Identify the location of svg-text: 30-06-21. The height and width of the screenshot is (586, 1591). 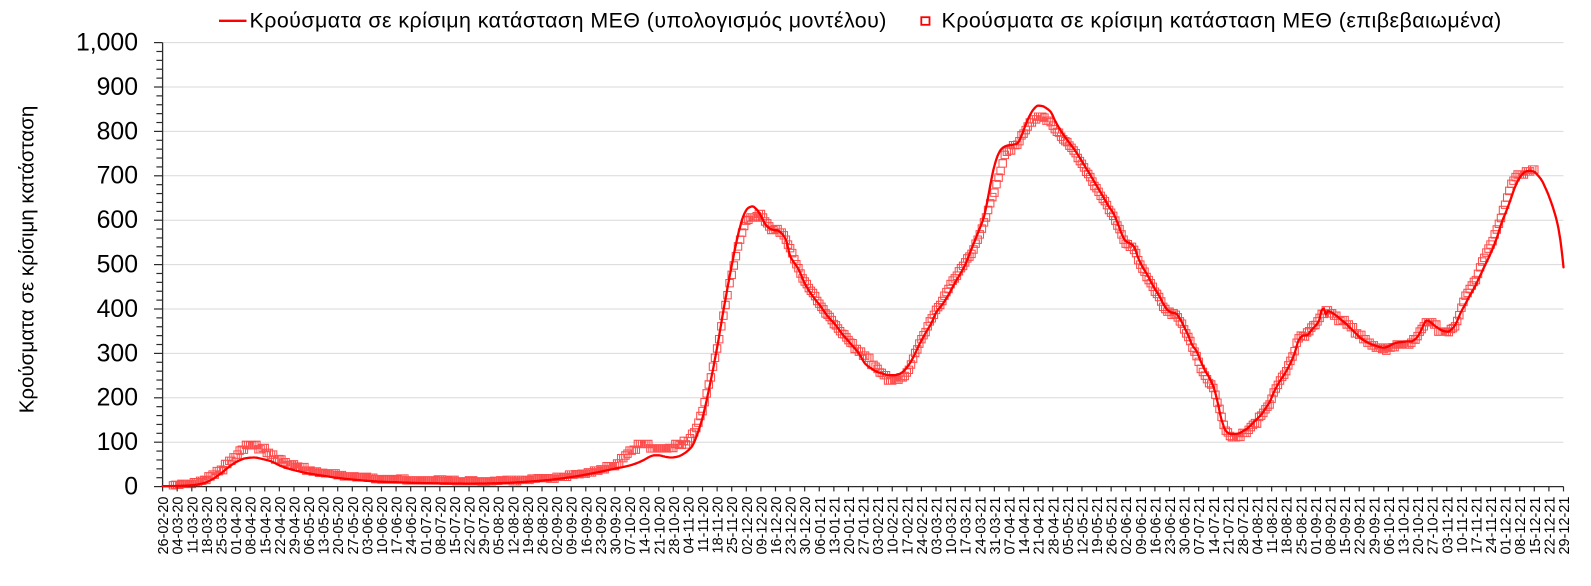
(1186, 526).